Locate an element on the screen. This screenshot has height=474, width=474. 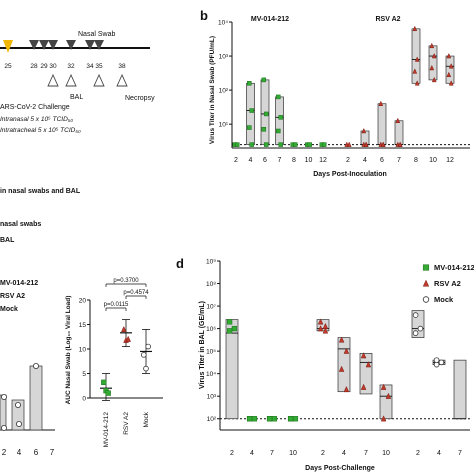
auc-pvalue: p=0.3700 is located at coordinates (126, 281).